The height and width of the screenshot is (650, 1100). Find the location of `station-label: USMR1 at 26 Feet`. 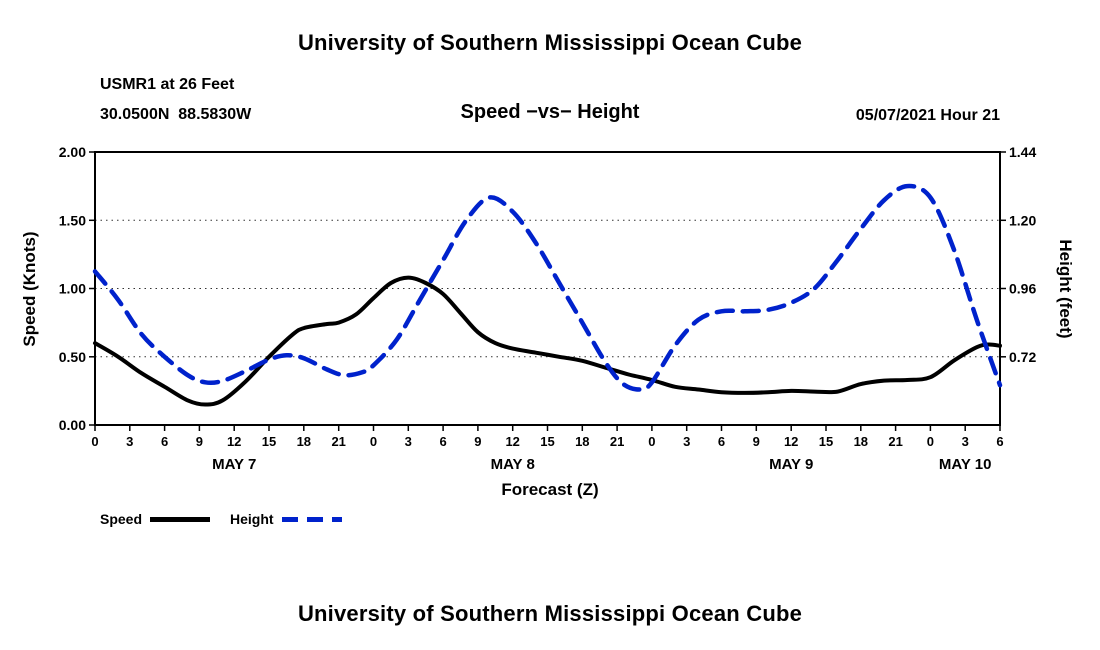

station-label: USMR1 at 26 Feet is located at coordinates (167, 84).